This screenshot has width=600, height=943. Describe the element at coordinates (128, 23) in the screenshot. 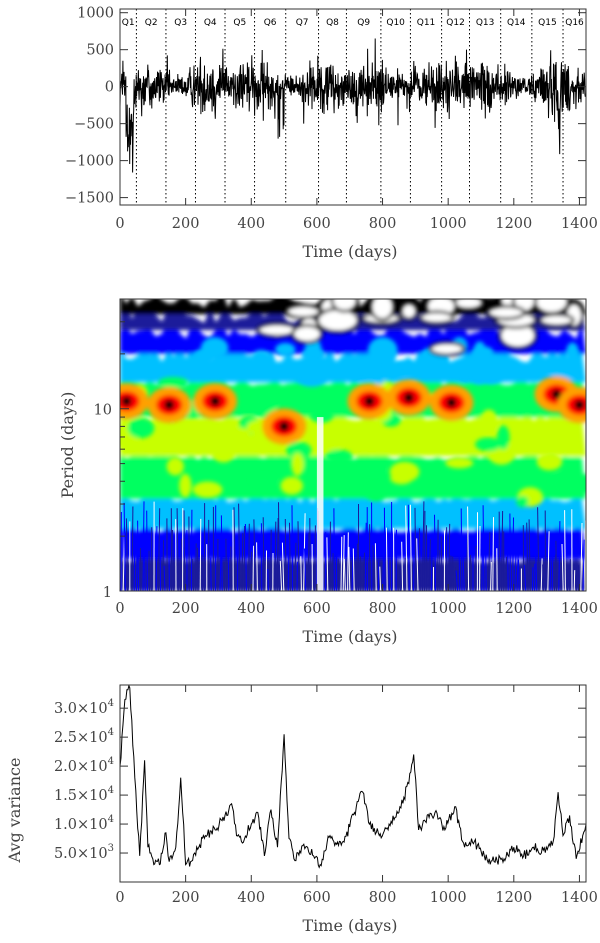

I see `quarter-label: Q1` at that location.